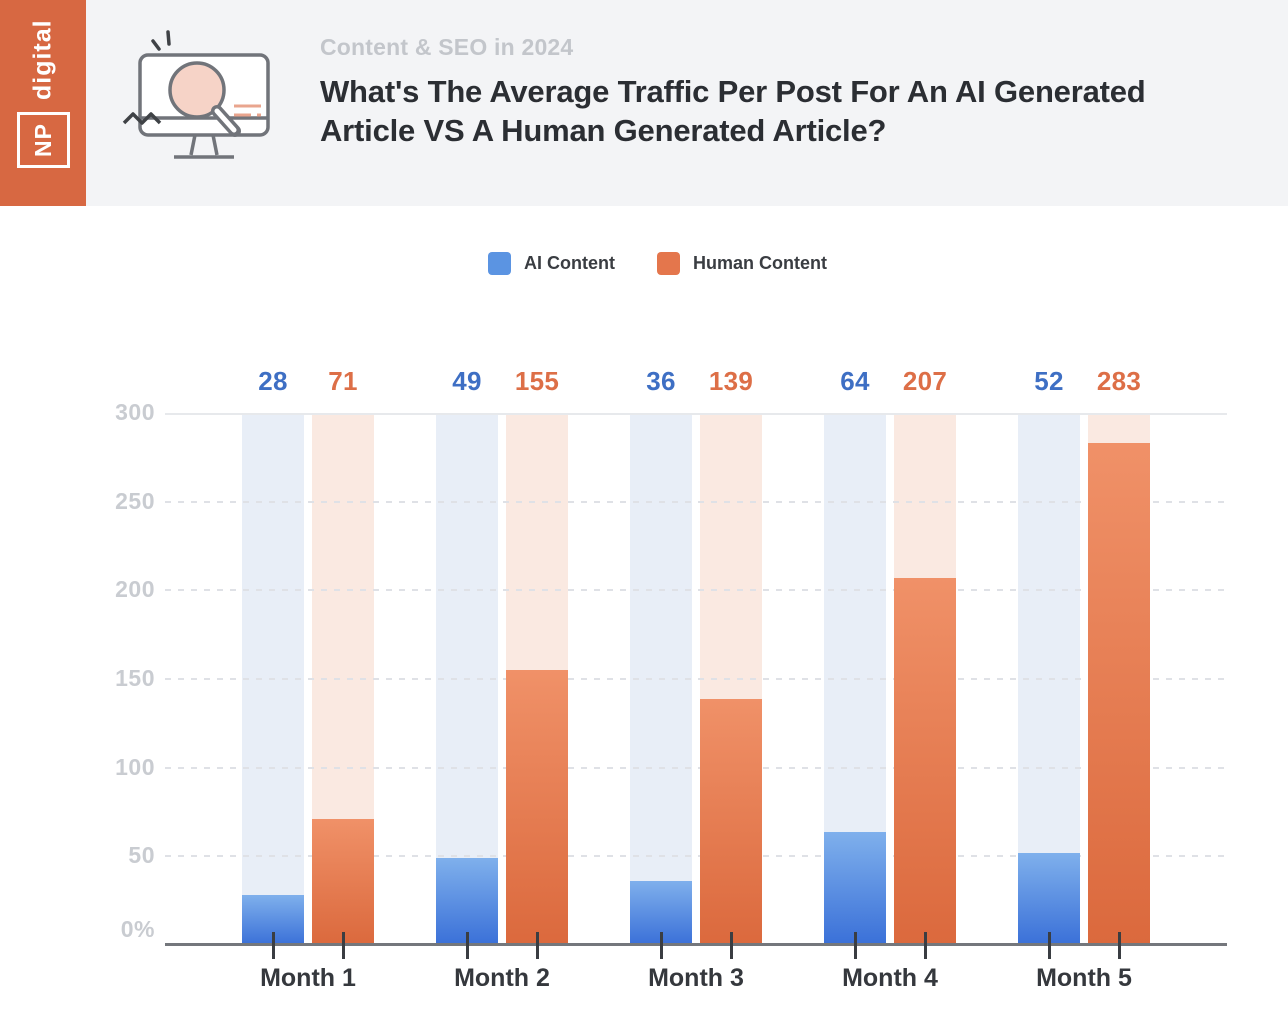 Image resolution: width=1288 pixels, height=1028 pixels. I want to click on monitor-magnifier-icon, so click(196, 94).